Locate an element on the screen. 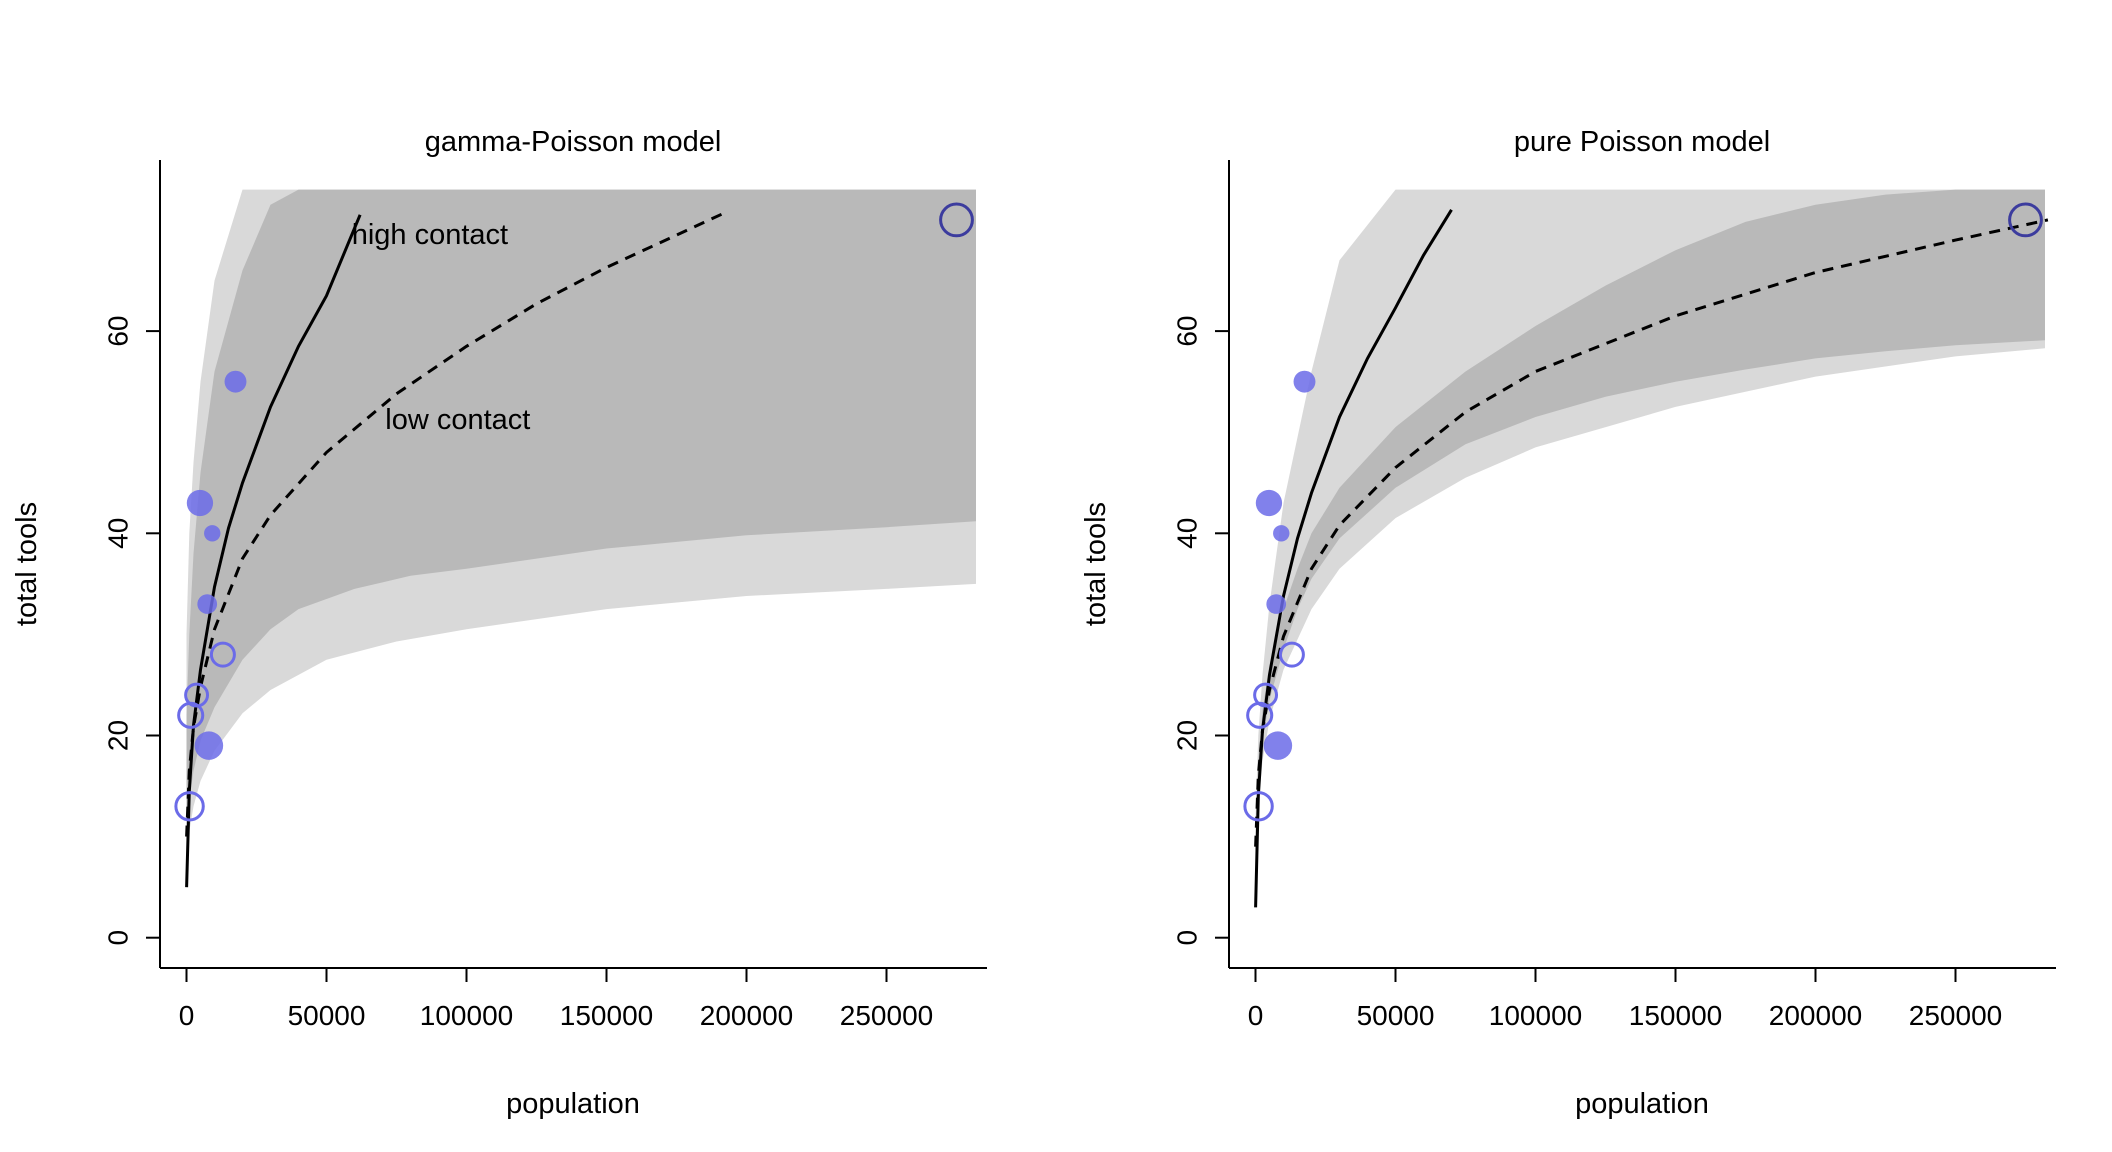 The height and width of the screenshot is (1152, 2112). chart-title: pure Poisson model is located at coordinates (1642, 142).